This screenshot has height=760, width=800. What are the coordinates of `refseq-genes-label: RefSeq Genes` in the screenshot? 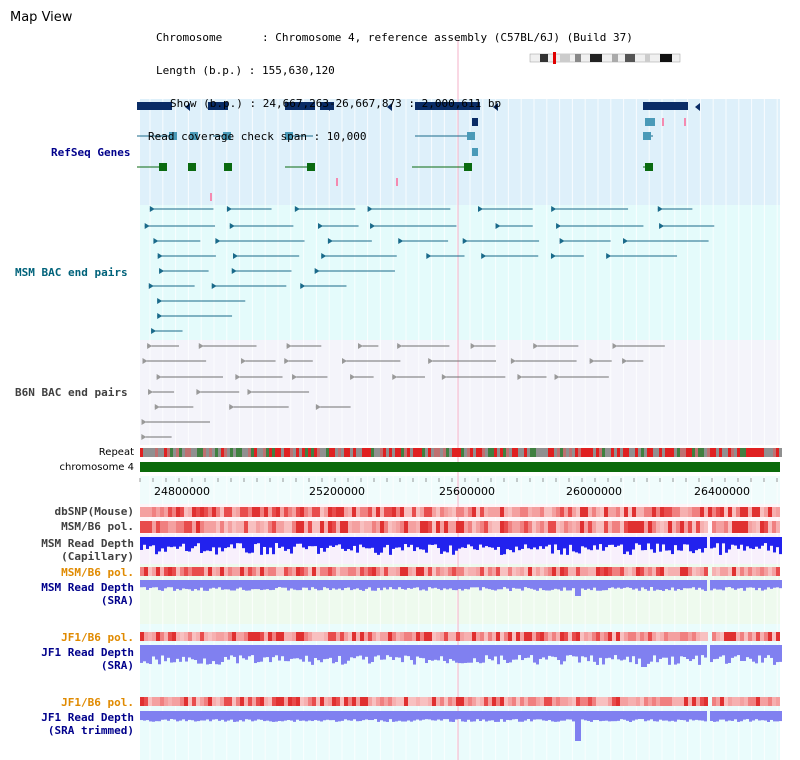 It's located at (91, 152).